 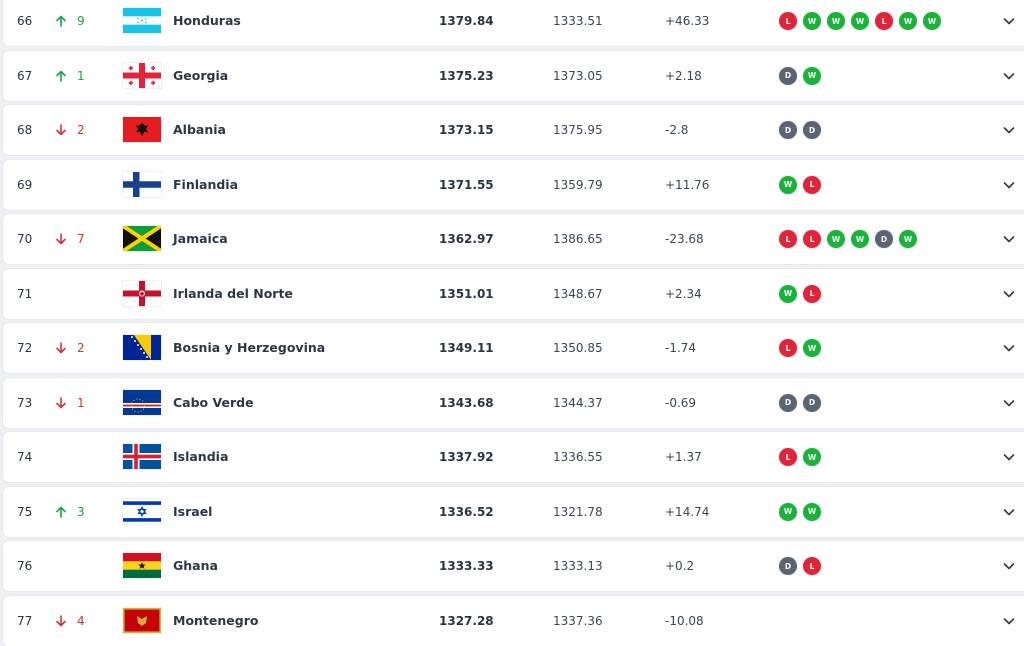 What do you see at coordinates (466, 511) in the screenshot?
I see `total-points: 1336.52` at bounding box center [466, 511].